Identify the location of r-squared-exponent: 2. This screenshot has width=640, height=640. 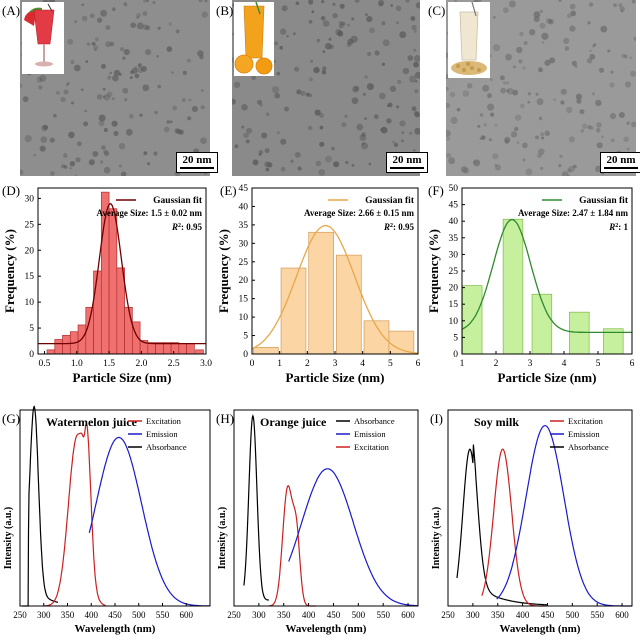
(616, 226).